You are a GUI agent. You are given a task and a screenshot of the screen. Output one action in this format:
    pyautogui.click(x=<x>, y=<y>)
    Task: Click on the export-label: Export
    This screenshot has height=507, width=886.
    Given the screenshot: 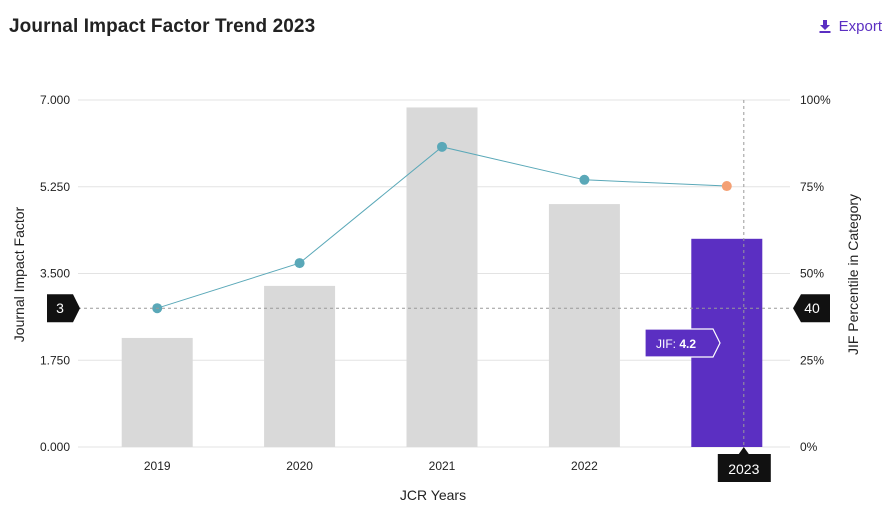 What is the action you would take?
    pyautogui.click(x=860, y=26)
    